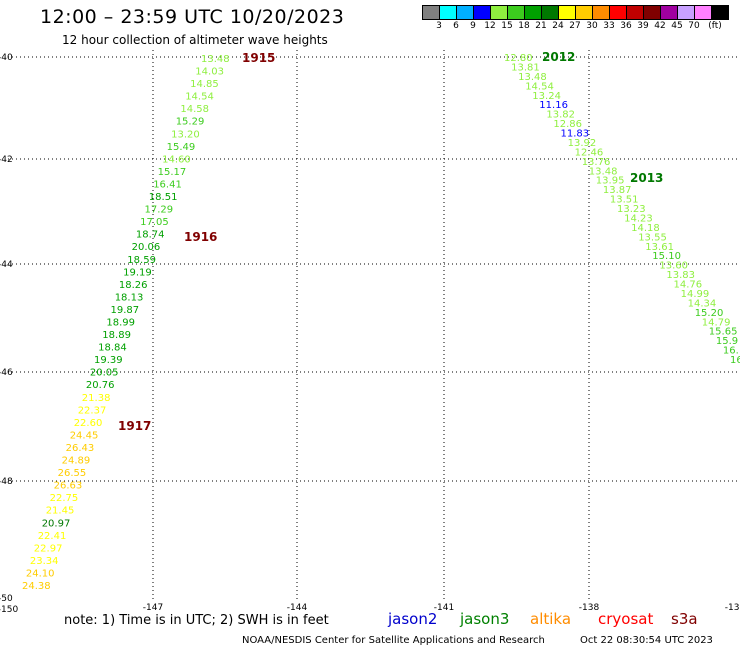 The height and width of the screenshot is (650, 740). Describe the element at coordinates (60, 511) in the screenshot. I see `wave-height-value: 21.45` at that location.